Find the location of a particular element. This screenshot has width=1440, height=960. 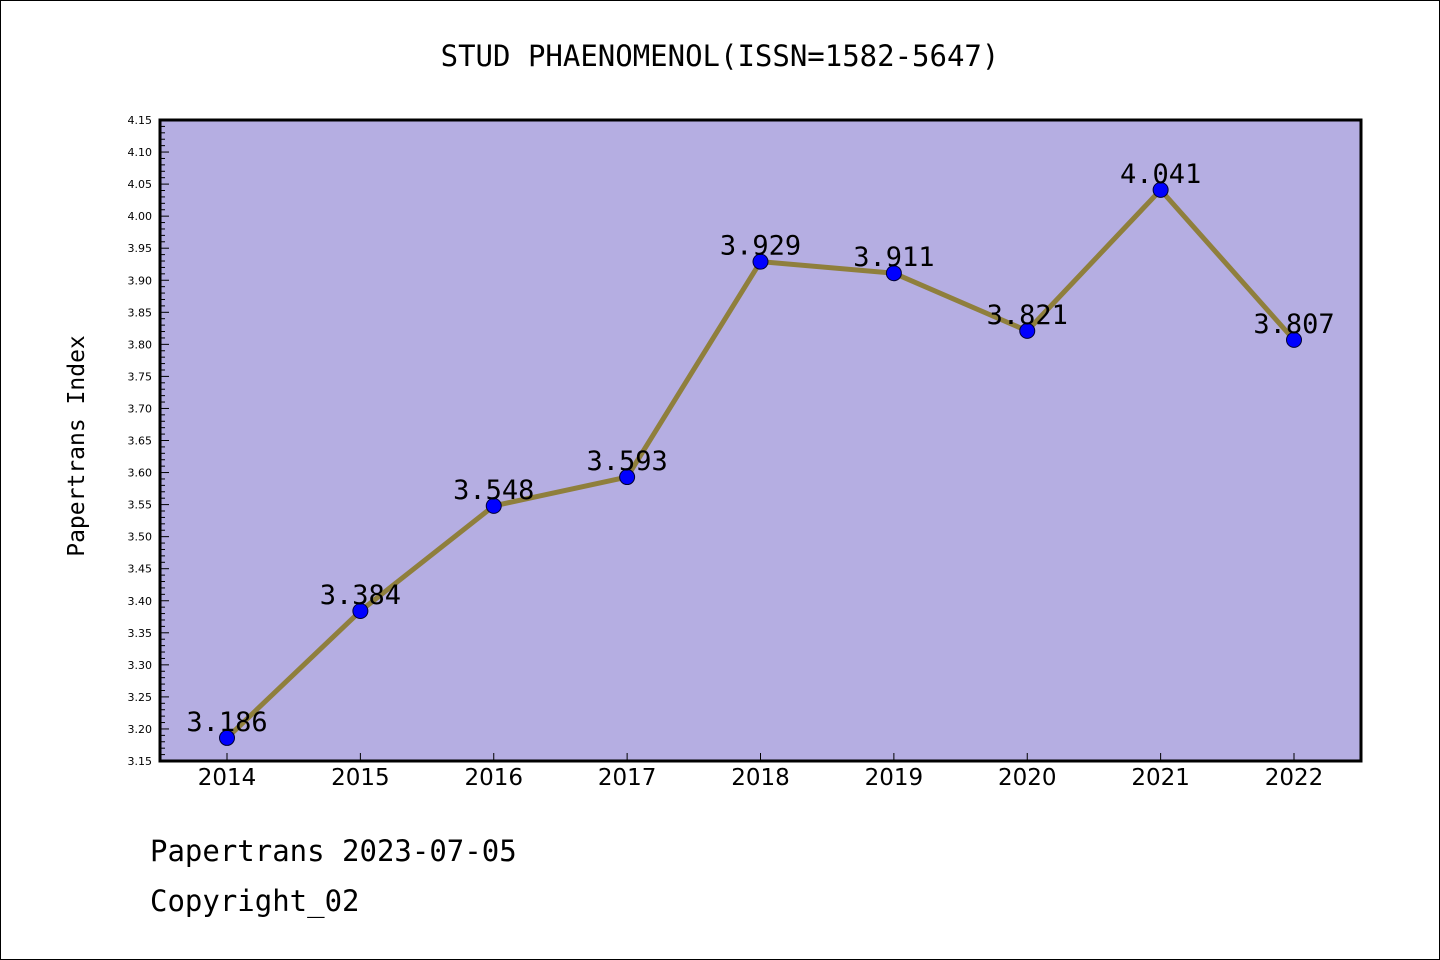

chart-title: STUD PHAENOMENOL(ISSN=1582-5647) is located at coordinates (720, 56).